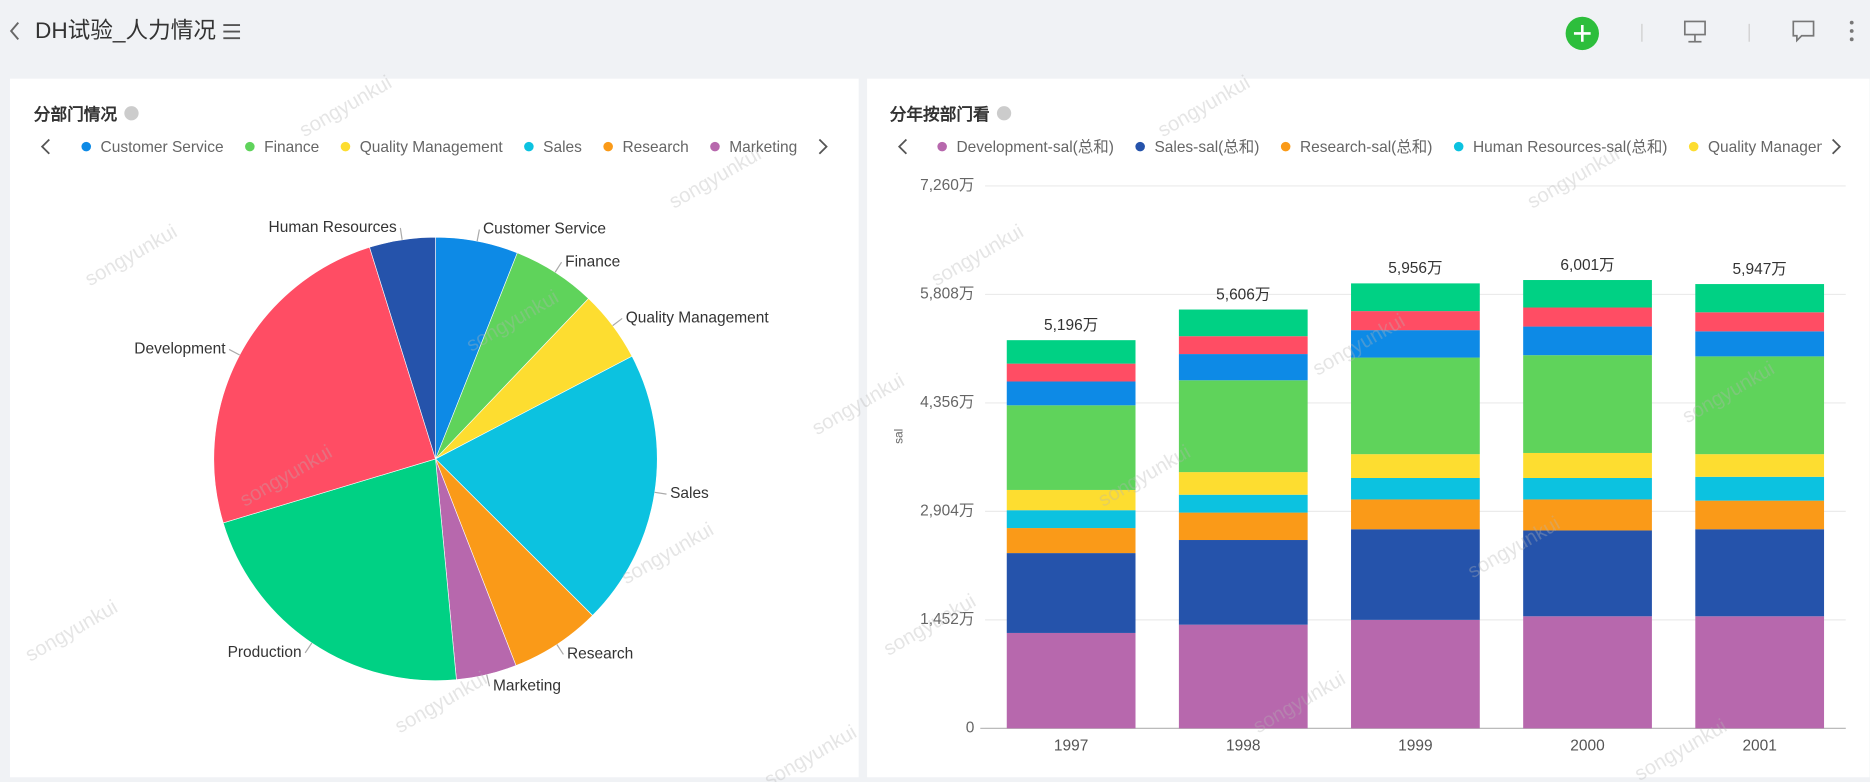  I want to click on back-button, so click(14, 31).